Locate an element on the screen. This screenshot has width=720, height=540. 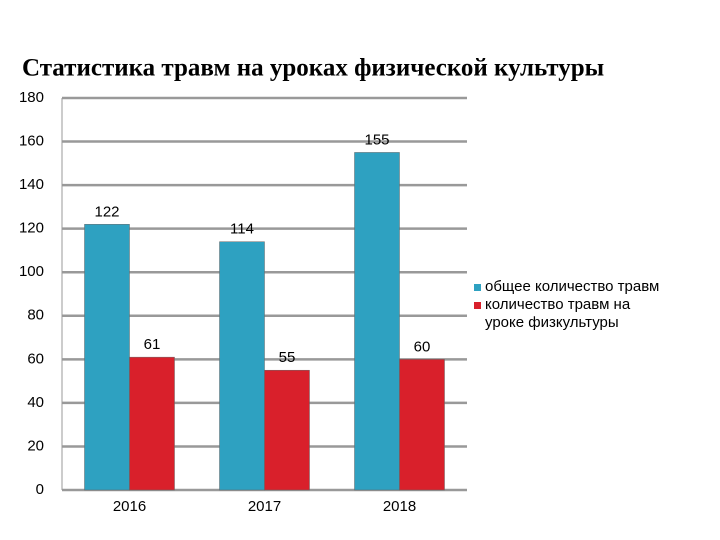
legend-label: количество травм на уроке физкультуры is located at coordinates (558, 313).